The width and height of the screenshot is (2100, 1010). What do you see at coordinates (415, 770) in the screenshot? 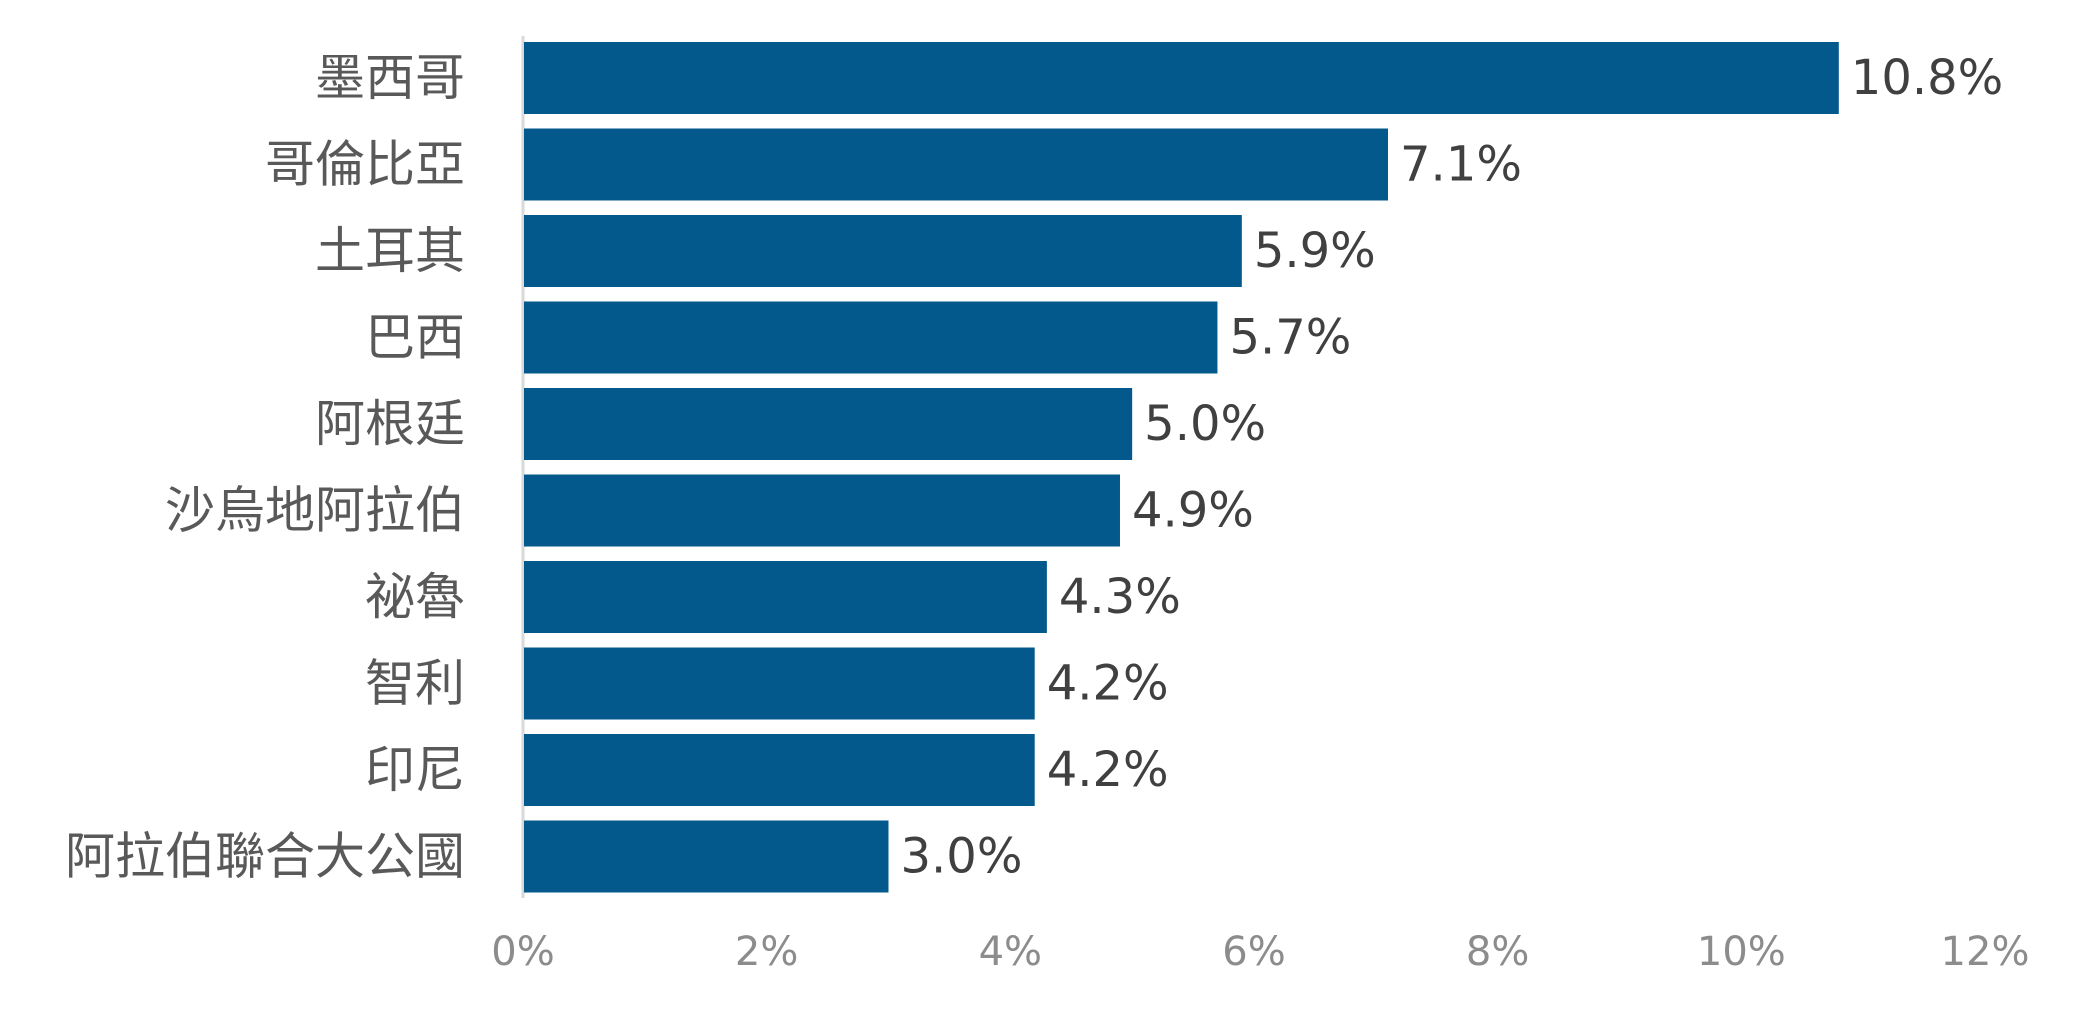
I see `category-label: 印尼` at bounding box center [415, 770].